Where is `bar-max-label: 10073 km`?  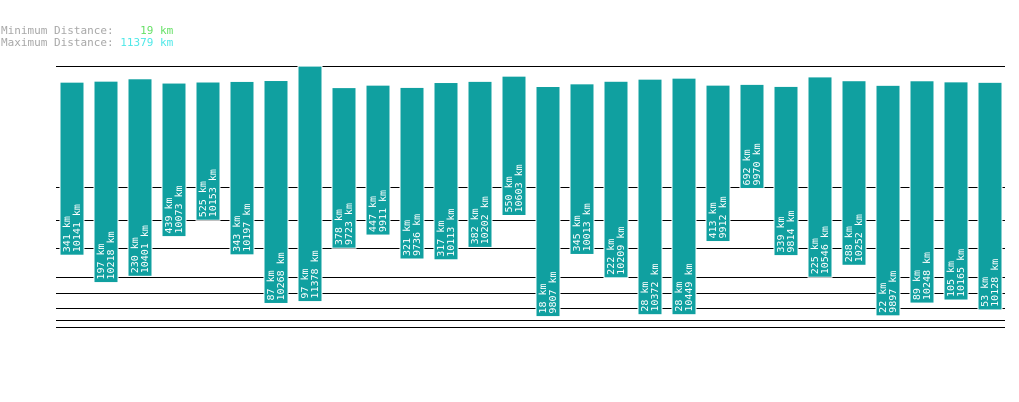 bar-max-label: 10073 km is located at coordinates (179, 209).